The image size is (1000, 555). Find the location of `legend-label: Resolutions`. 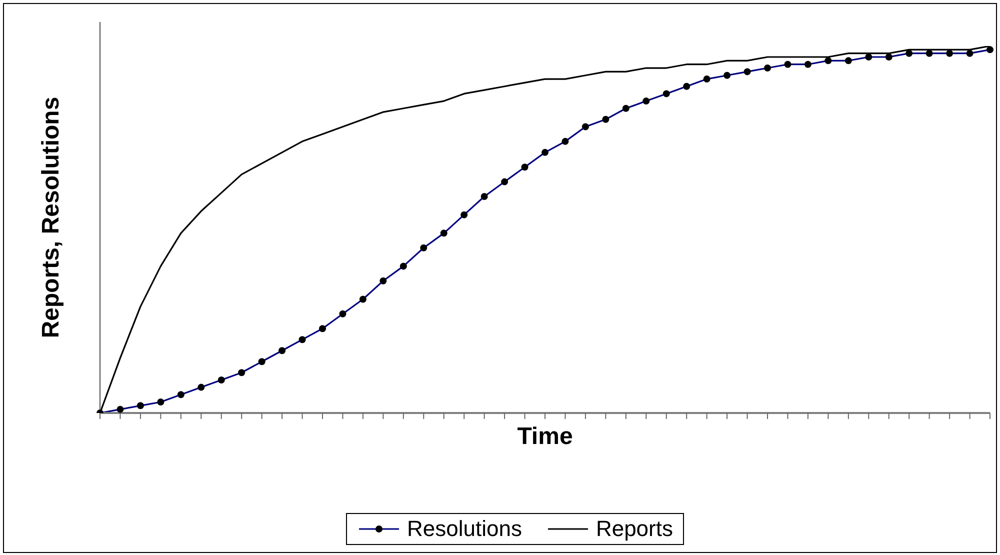

legend-label: Resolutions is located at coordinates (464, 529).